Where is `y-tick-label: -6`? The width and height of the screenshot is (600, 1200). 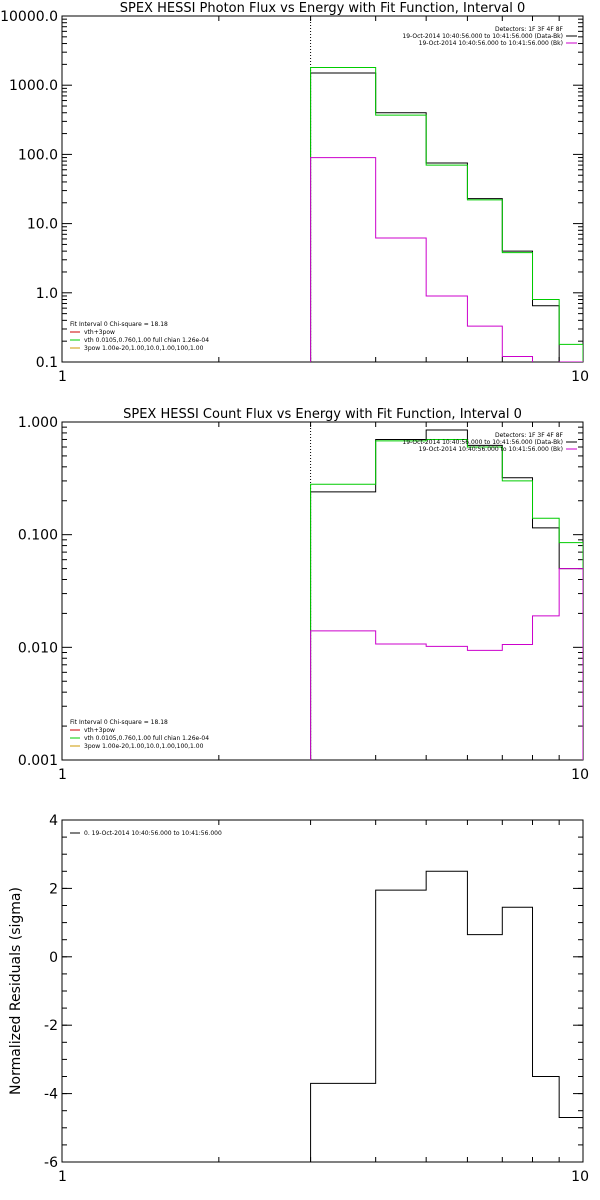
y-tick-label: -6 is located at coordinates (51, 1163).